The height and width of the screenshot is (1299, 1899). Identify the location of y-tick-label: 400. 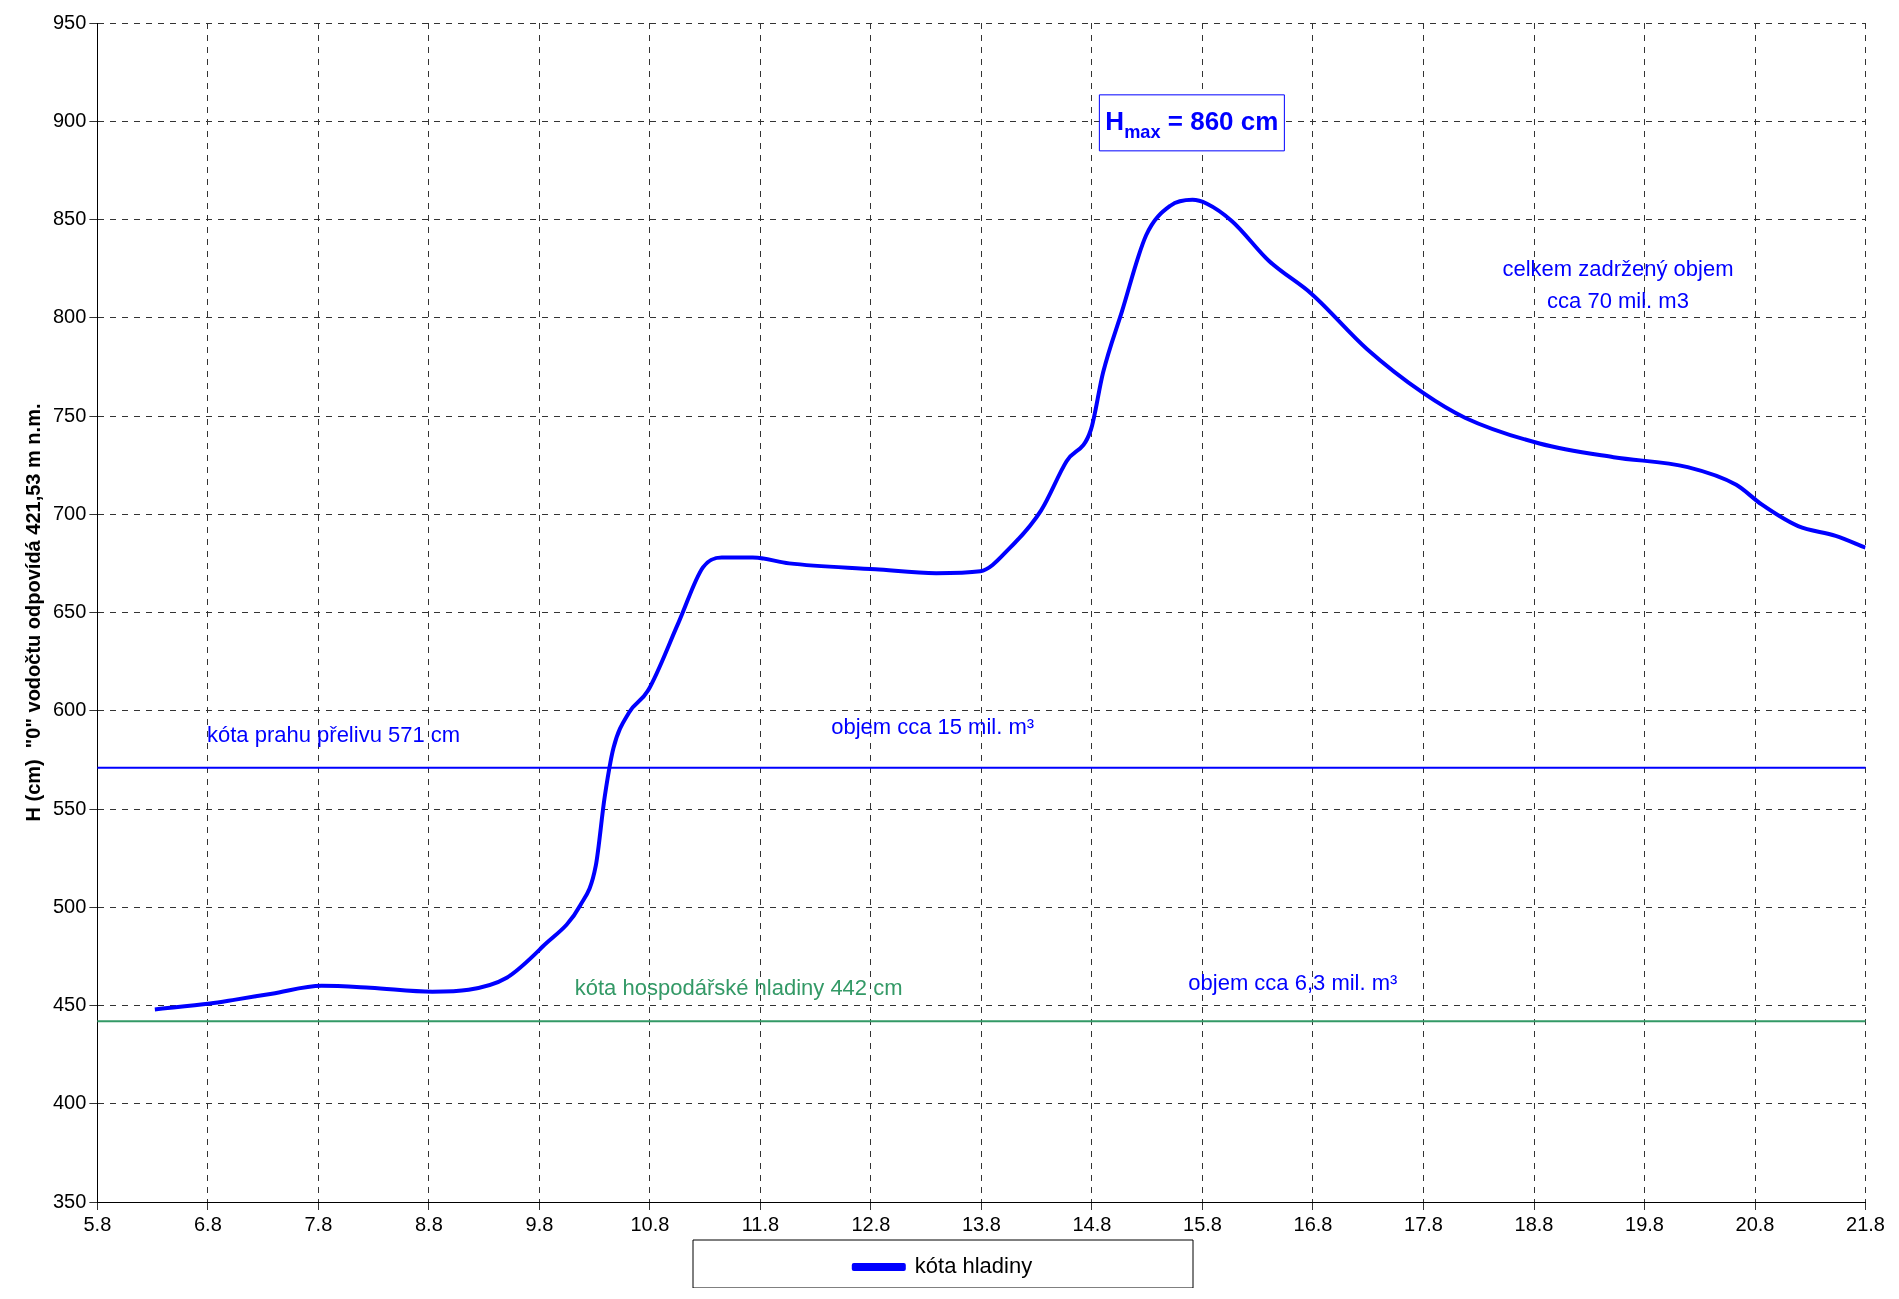
(69, 1102).